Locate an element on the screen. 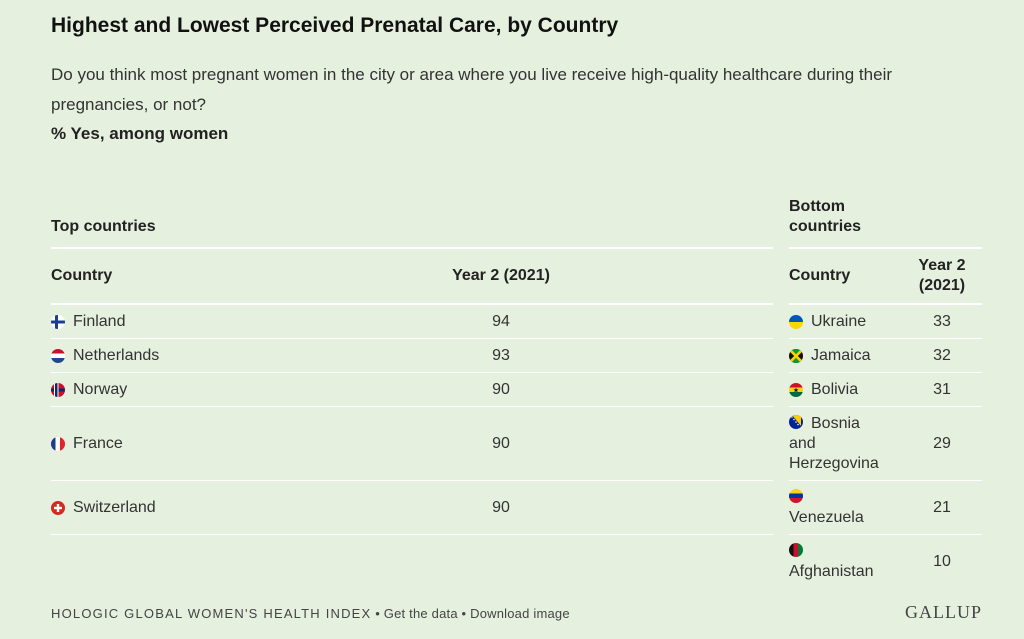 This screenshot has width=1024, height=639. norway-flag-icon is located at coordinates (58, 389).